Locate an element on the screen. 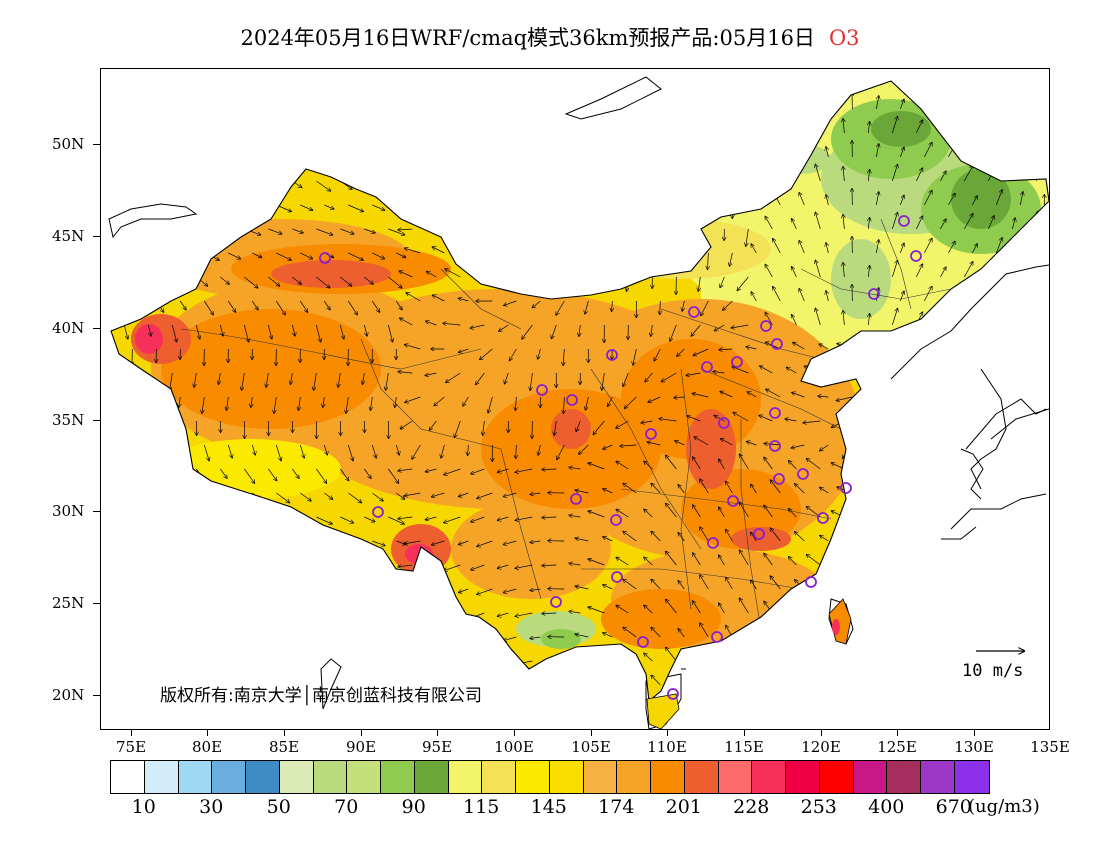 This screenshot has width=1100, height=850. colorbar-label: 10 is located at coordinates (143, 807).